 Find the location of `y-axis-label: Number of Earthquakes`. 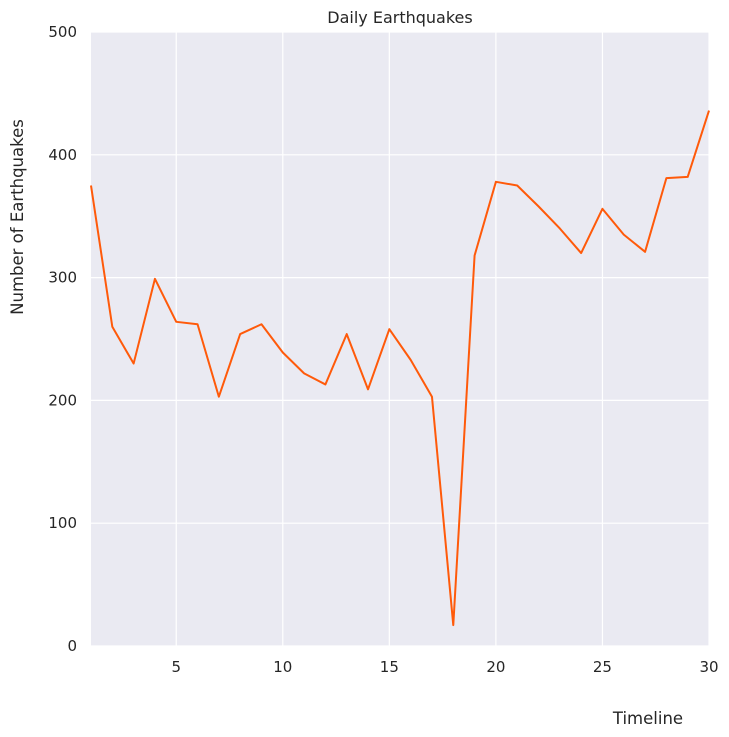

y-axis-label: Number of Earthquakes is located at coordinates (17, 217).